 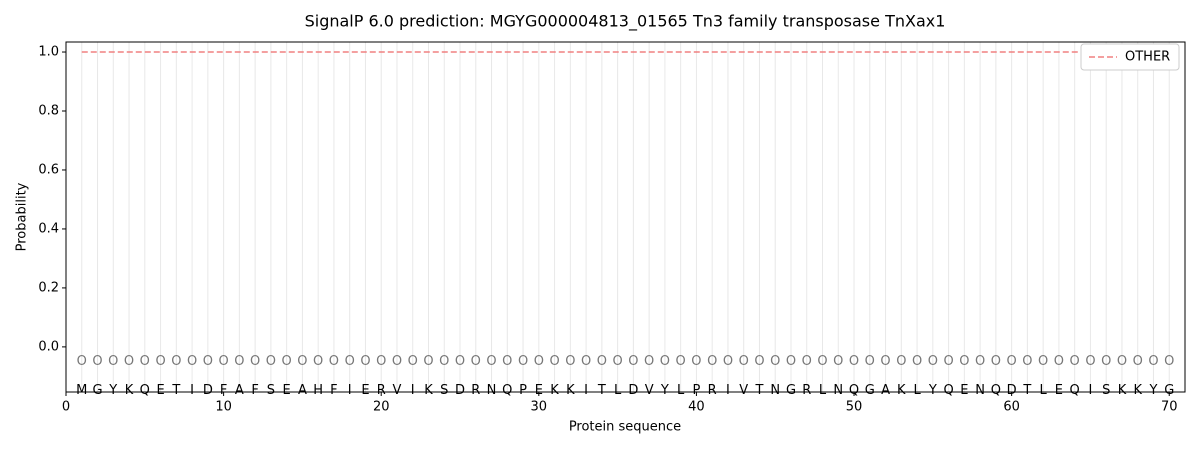 What do you see at coordinates (539, 407) in the screenshot?
I see `x-tick-label: 30` at bounding box center [539, 407].